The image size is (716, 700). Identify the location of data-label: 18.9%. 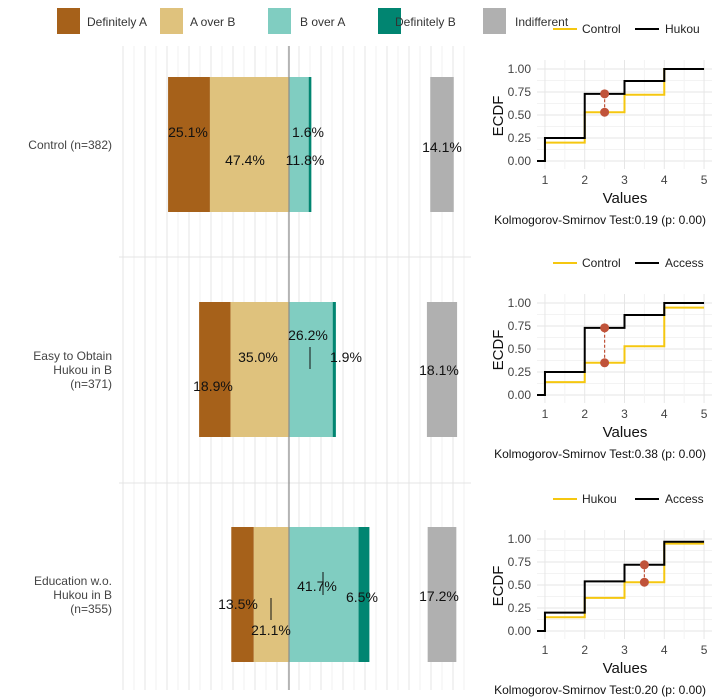
(213, 386).